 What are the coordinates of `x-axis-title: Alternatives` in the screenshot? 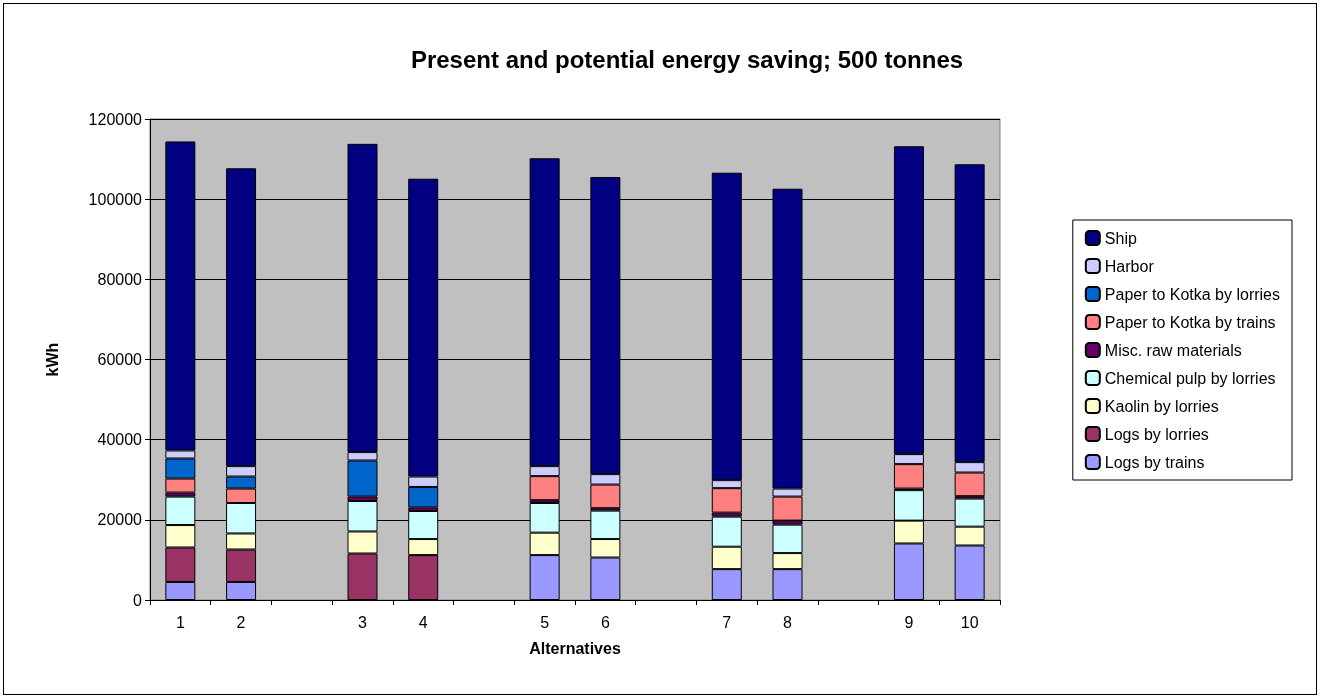 It's located at (575, 648).